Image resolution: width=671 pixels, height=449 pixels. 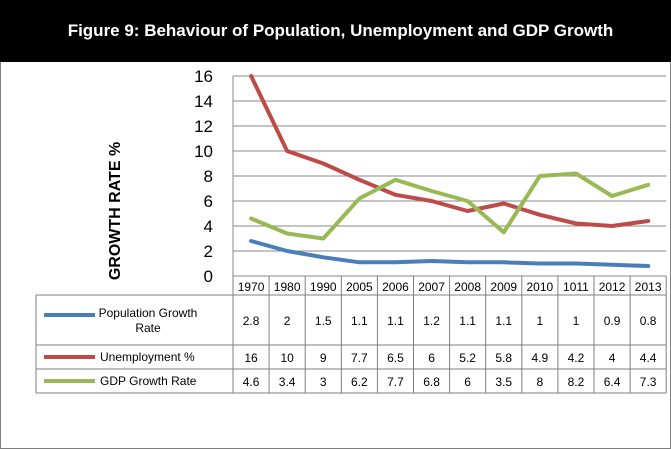 I want to click on x-category-label: 2009, so click(x=503, y=287).